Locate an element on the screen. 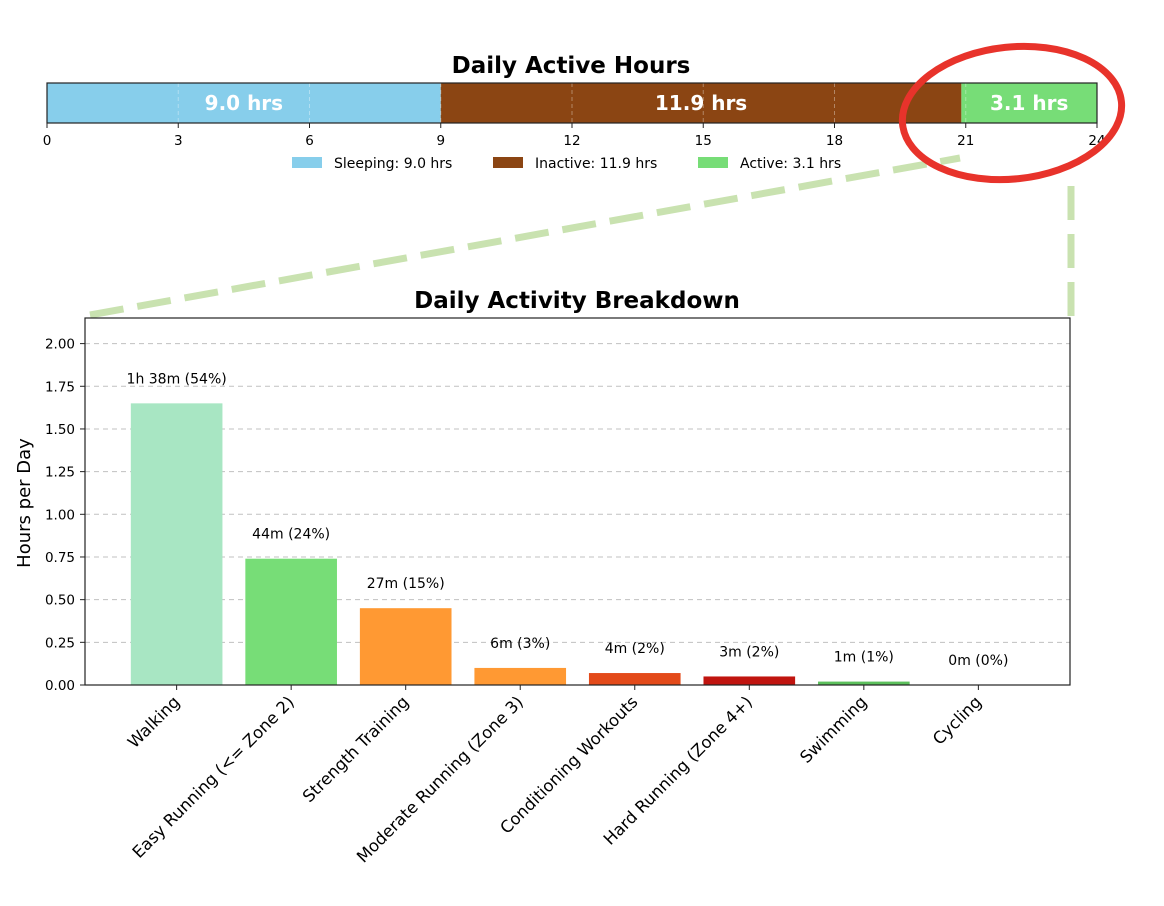 This screenshot has height=906, width=1164. legend-swatch-inactive is located at coordinates (508, 162).